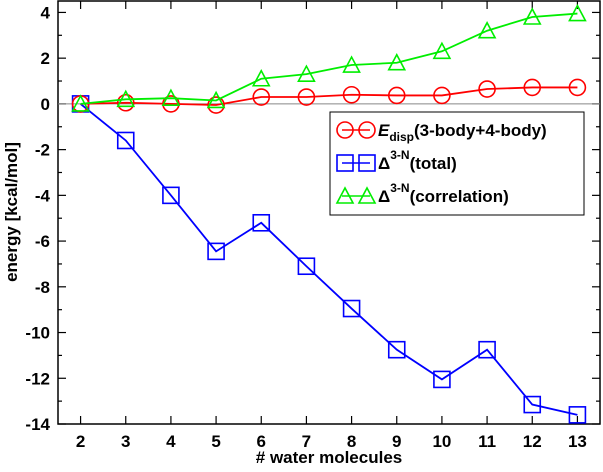 This screenshot has height=472, width=603. Describe the element at coordinates (577, 441) in the screenshot. I see `x-tick-label: 13` at that location.